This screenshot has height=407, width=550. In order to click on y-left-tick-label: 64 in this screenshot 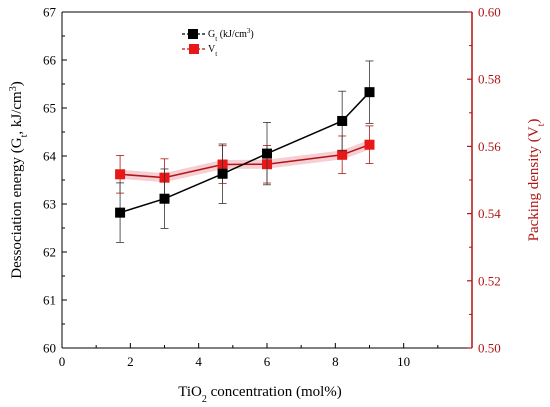, I will do `click(50, 156)`.